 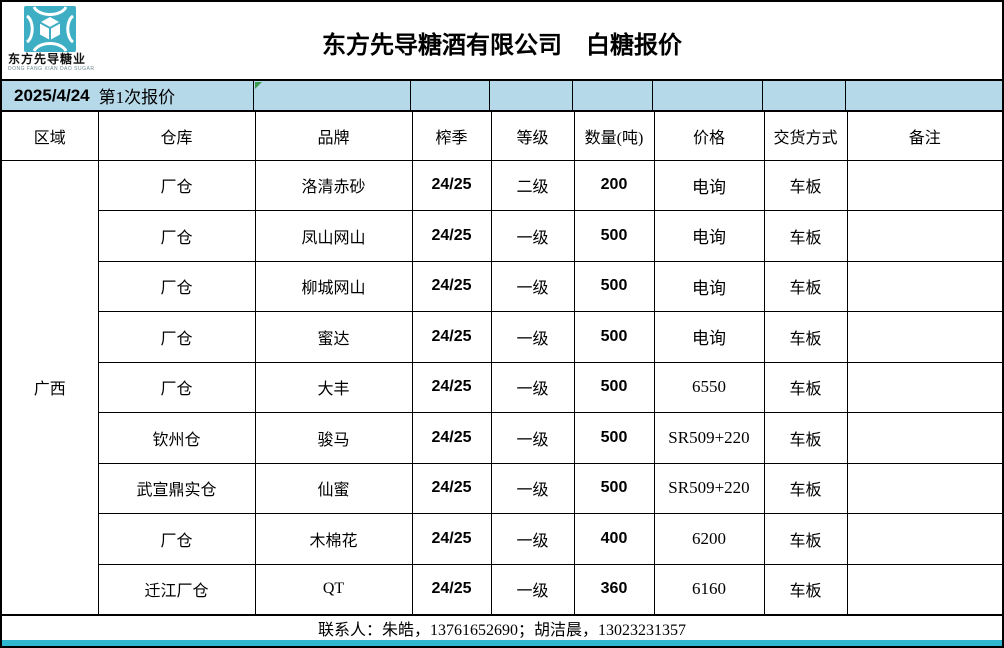 What do you see at coordinates (176, 136) in the screenshot?
I see `col-header-warehouse: 仓库` at bounding box center [176, 136].